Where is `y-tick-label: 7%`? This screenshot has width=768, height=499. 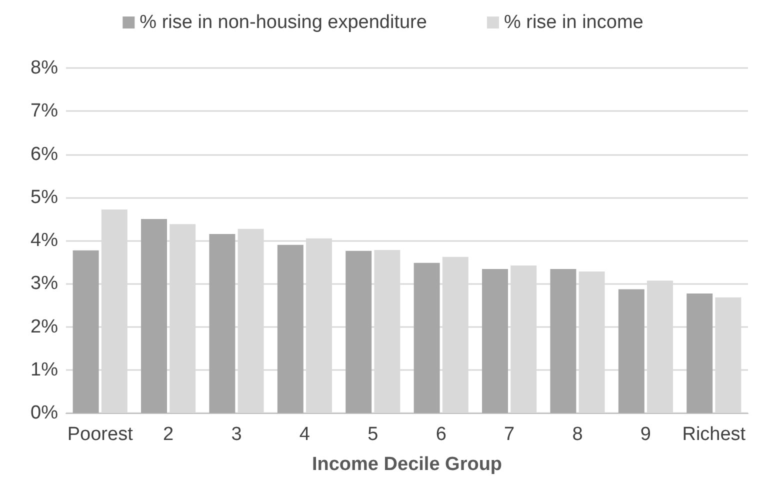
y-tick-label: 7% is located at coordinates (44, 111).